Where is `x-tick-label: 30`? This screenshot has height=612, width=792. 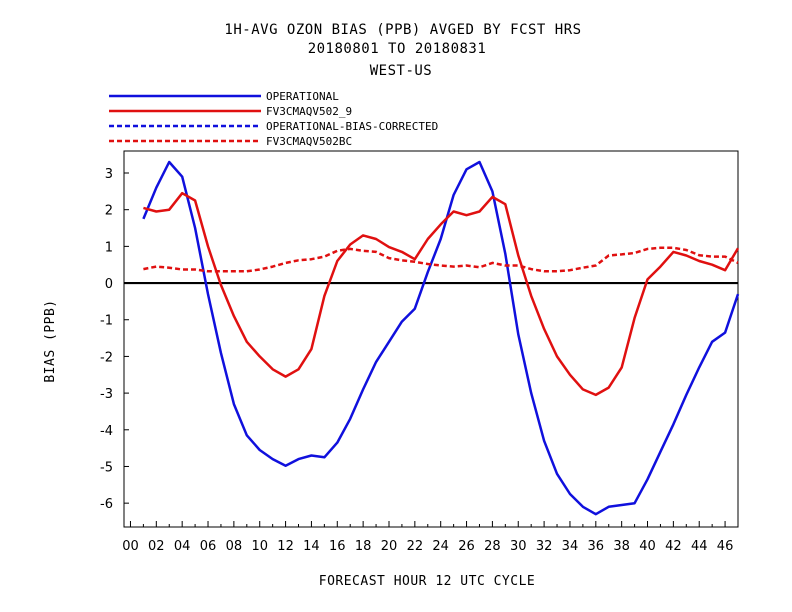 x-tick-label: 30 is located at coordinates (518, 546).